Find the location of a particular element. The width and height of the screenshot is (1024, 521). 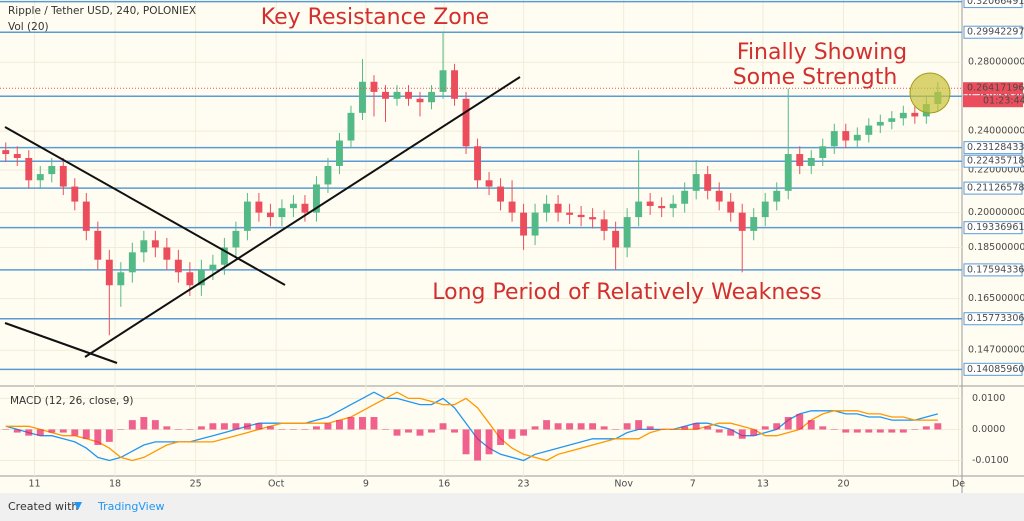

level-label: 0.17594336 is located at coordinates (995, 269).